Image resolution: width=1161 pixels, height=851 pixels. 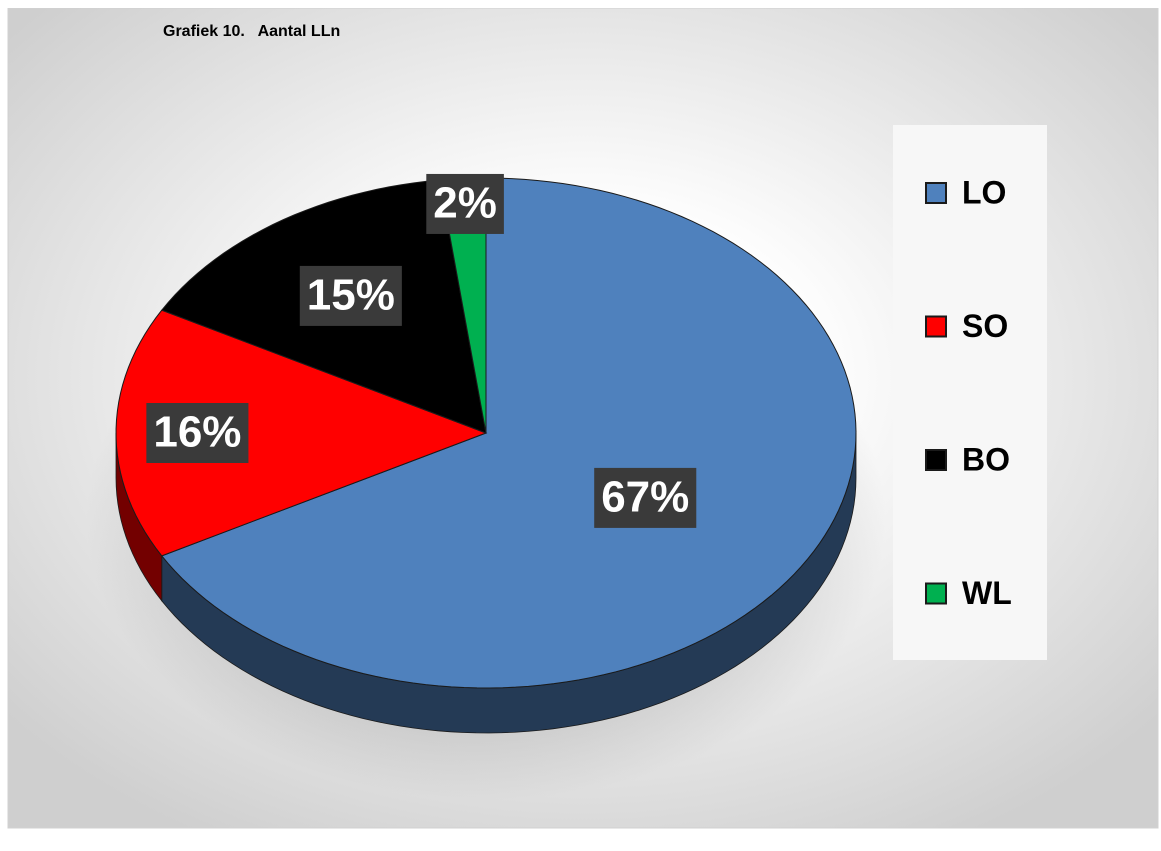 What do you see at coordinates (251, 31) in the screenshot?
I see `chart-title: Grafiek 10. Aantal LLn` at bounding box center [251, 31].